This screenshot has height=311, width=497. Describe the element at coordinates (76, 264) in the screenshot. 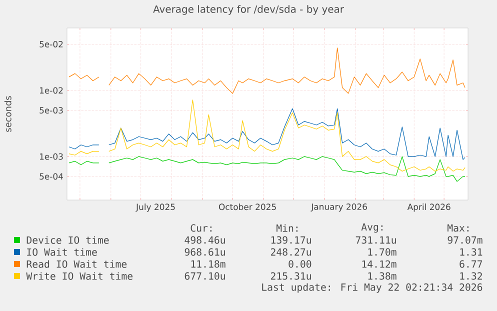

I see `legend-label: Read IO Wait time` at that location.